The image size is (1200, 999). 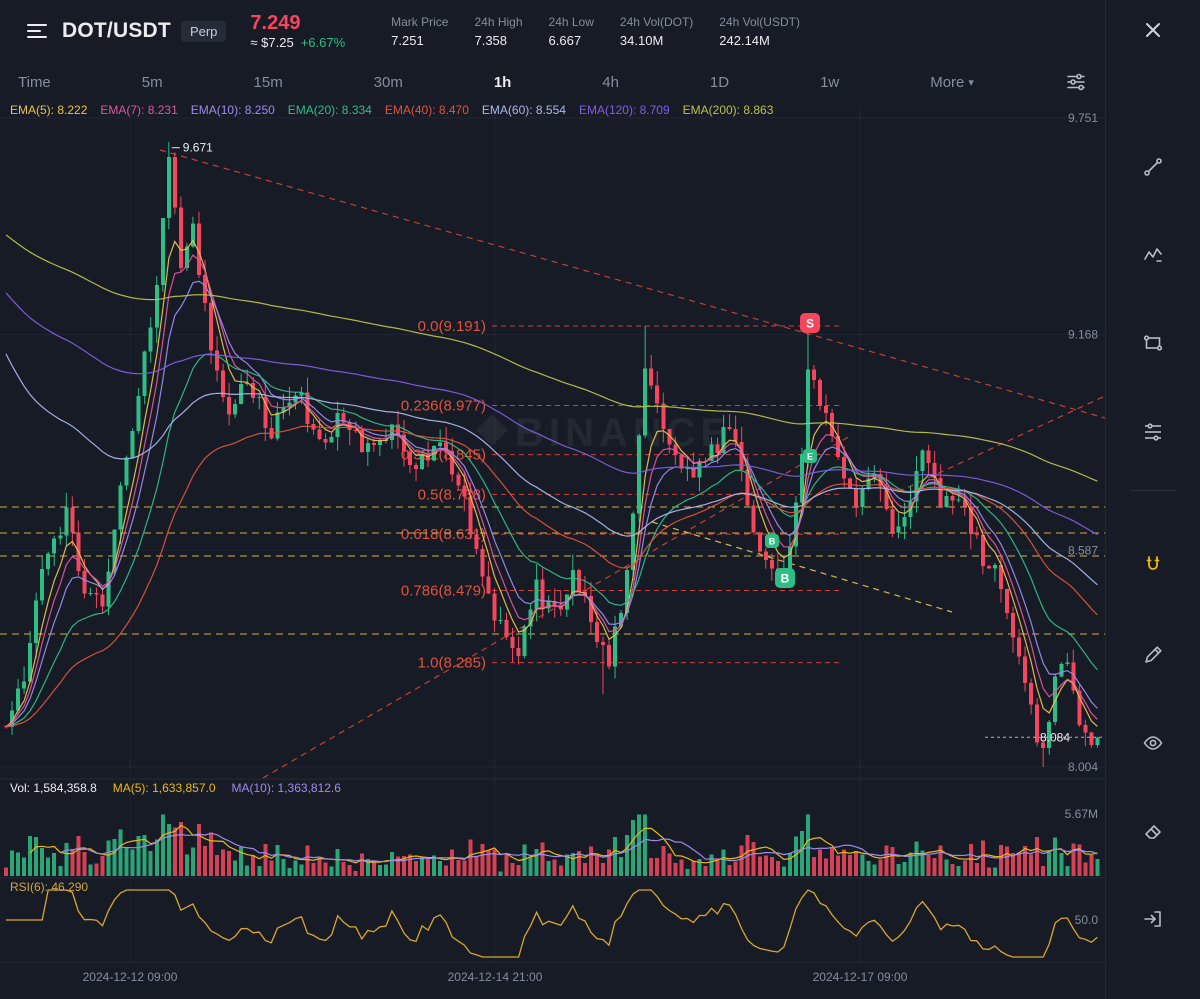 I want to click on ema-indicator: EMA(60): 8.554, so click(x=523, y=110).